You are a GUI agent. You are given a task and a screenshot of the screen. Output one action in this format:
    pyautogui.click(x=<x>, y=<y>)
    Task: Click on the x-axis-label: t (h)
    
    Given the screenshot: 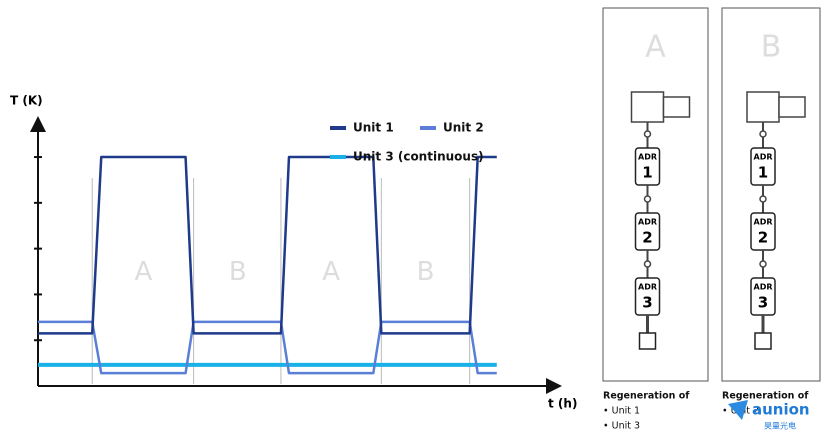 What is the action you would take?
    pyautogui.click(x=562, y=404)
    